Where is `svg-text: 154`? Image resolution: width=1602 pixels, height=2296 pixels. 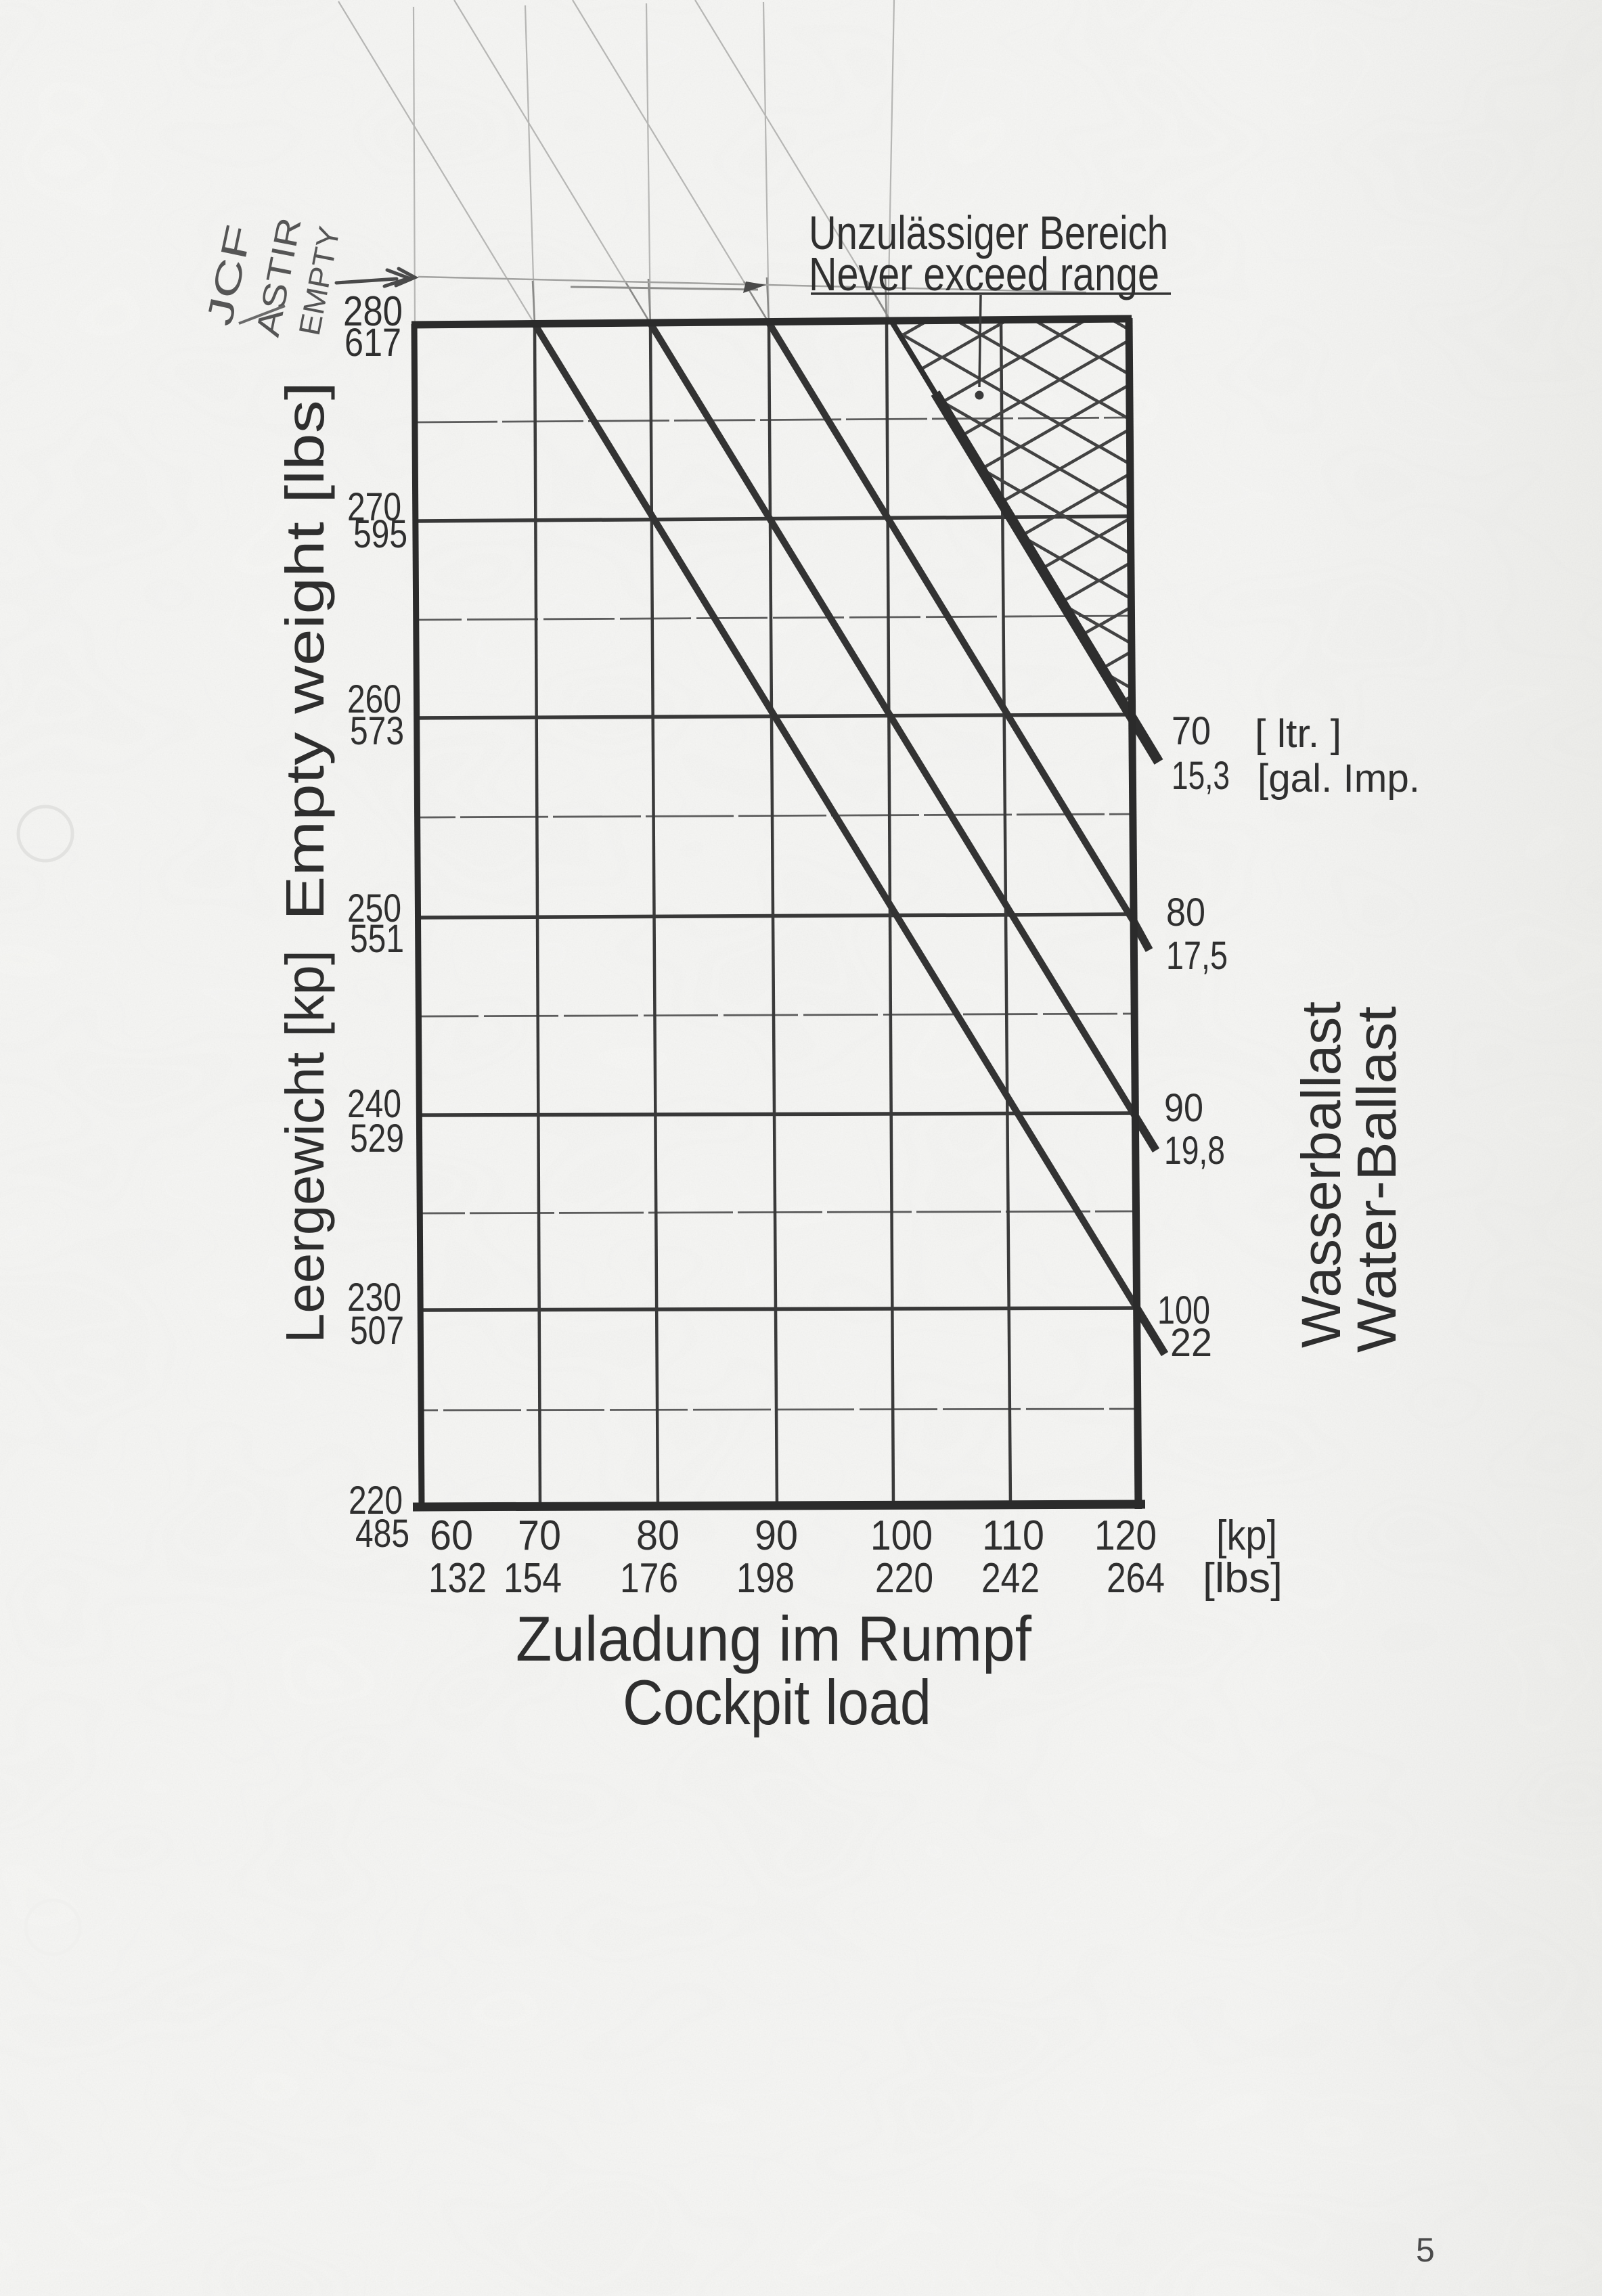 svg-text: 154 is located at coordinates (533, 1578).